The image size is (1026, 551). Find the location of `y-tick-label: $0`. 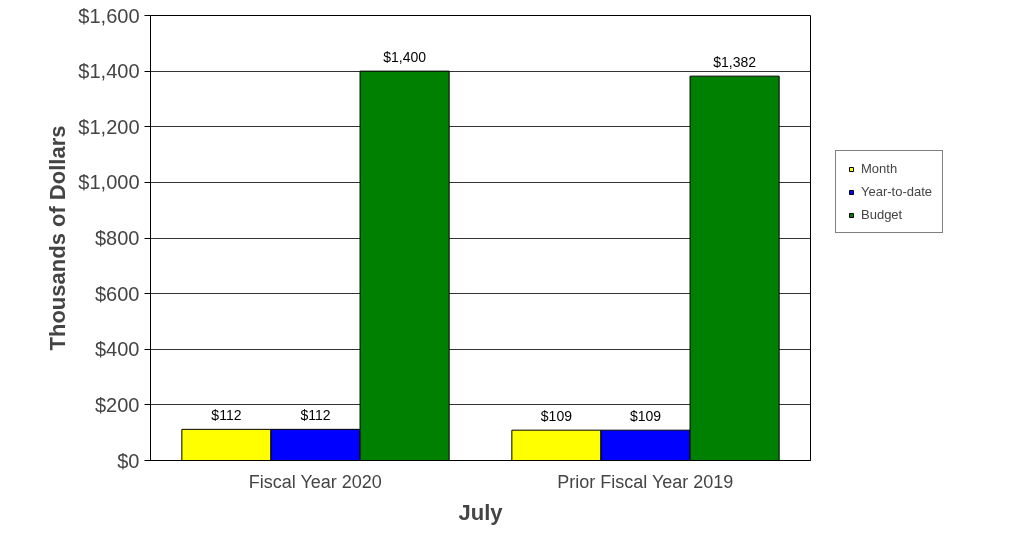

y-tick-label: $0 is located at coordinates (128, 460).